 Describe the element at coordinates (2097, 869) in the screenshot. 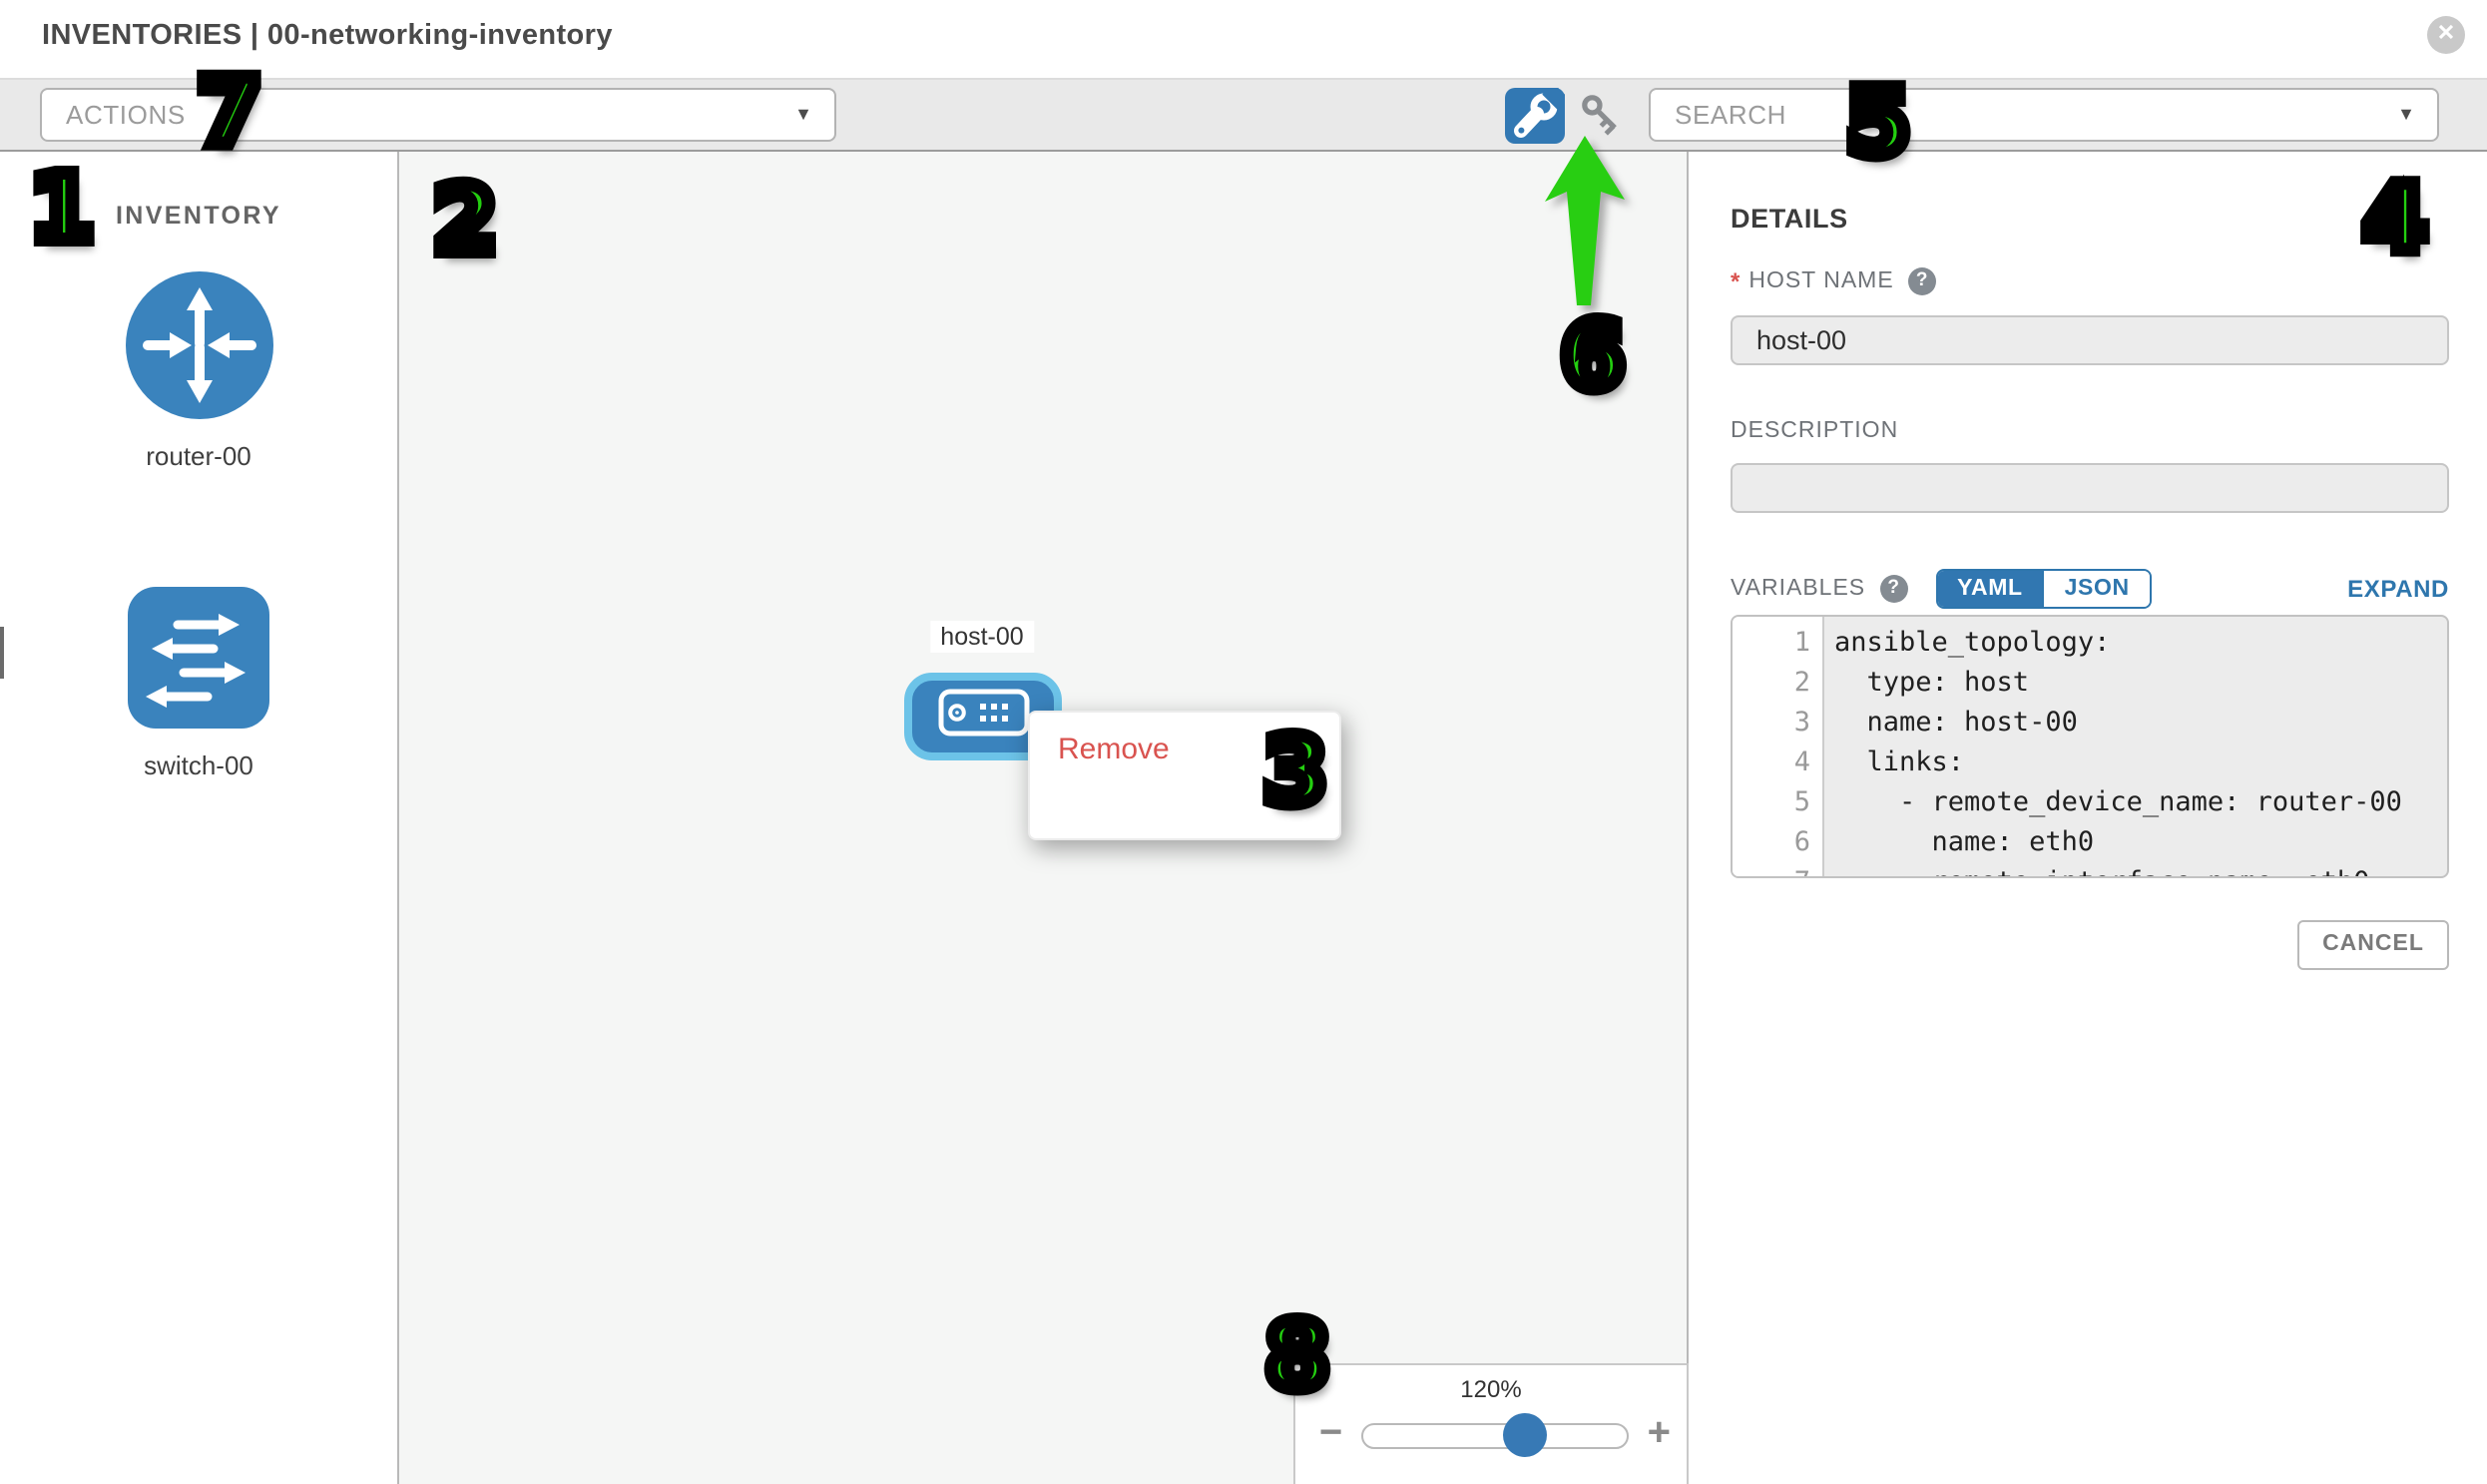

I see `line-text: remote_interface_name: eth0` at that location.